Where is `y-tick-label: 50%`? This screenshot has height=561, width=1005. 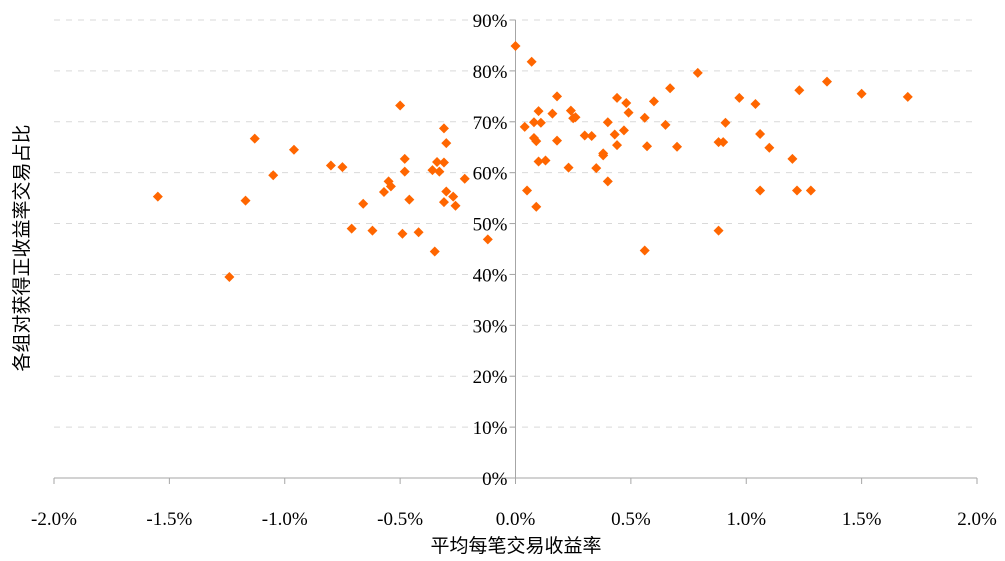 y-tick-label: 50% is located at coordinates (490, 225).